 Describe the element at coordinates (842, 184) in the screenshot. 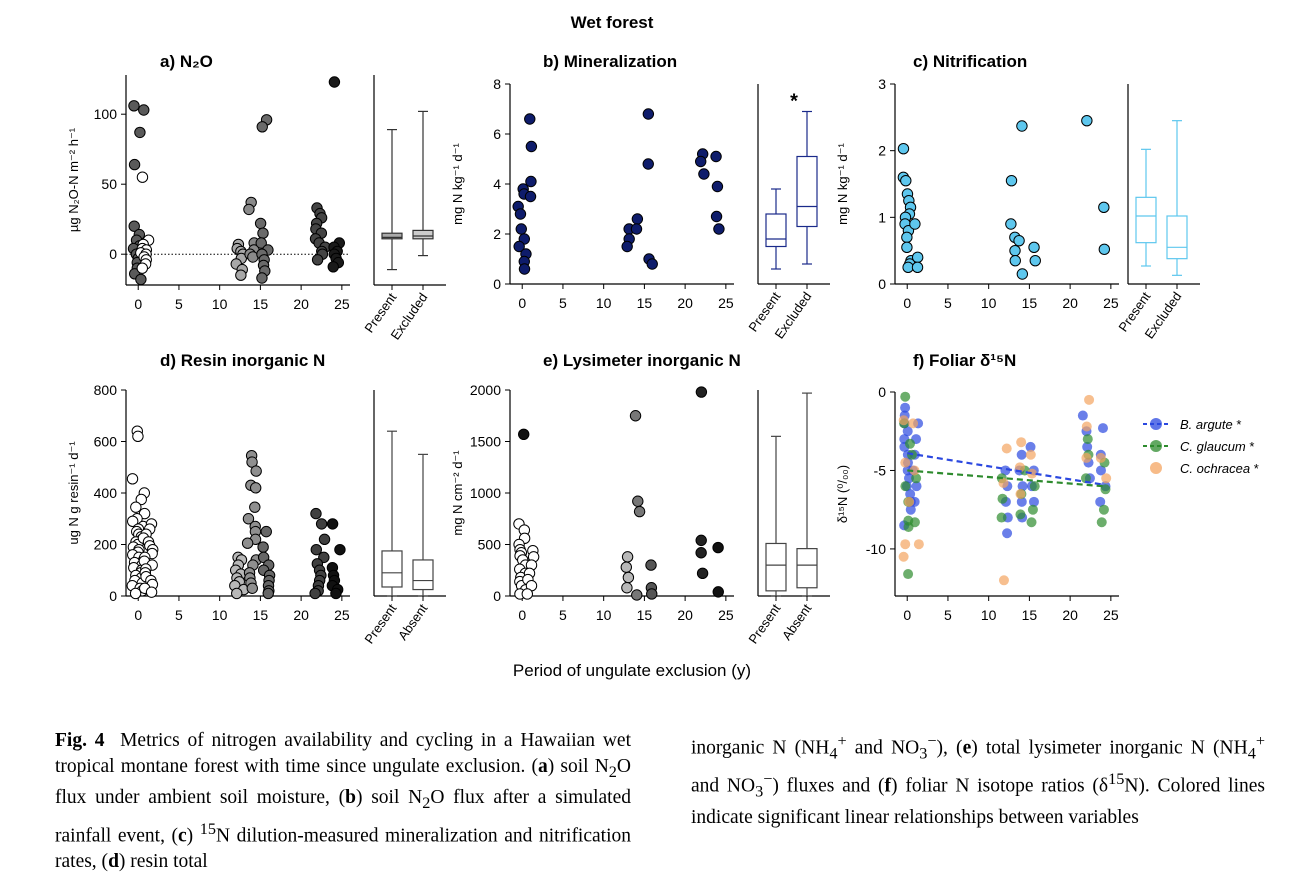

I see `y-axis-label: mg N kg⁻¹ d⁻¹` at that location.